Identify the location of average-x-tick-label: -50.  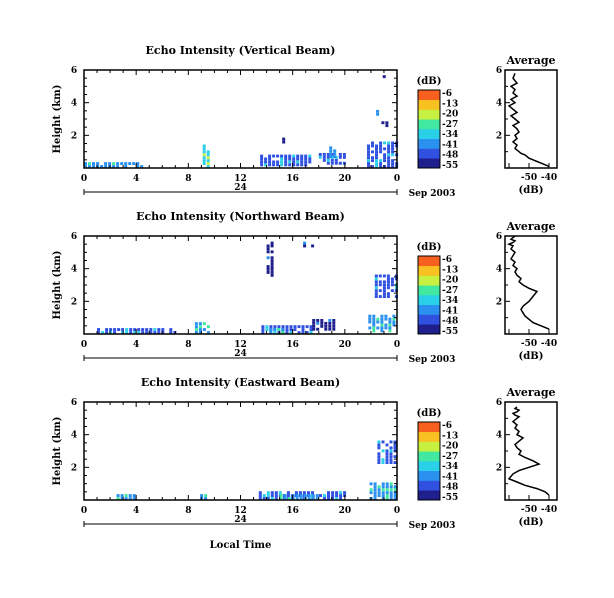
(529, 178).